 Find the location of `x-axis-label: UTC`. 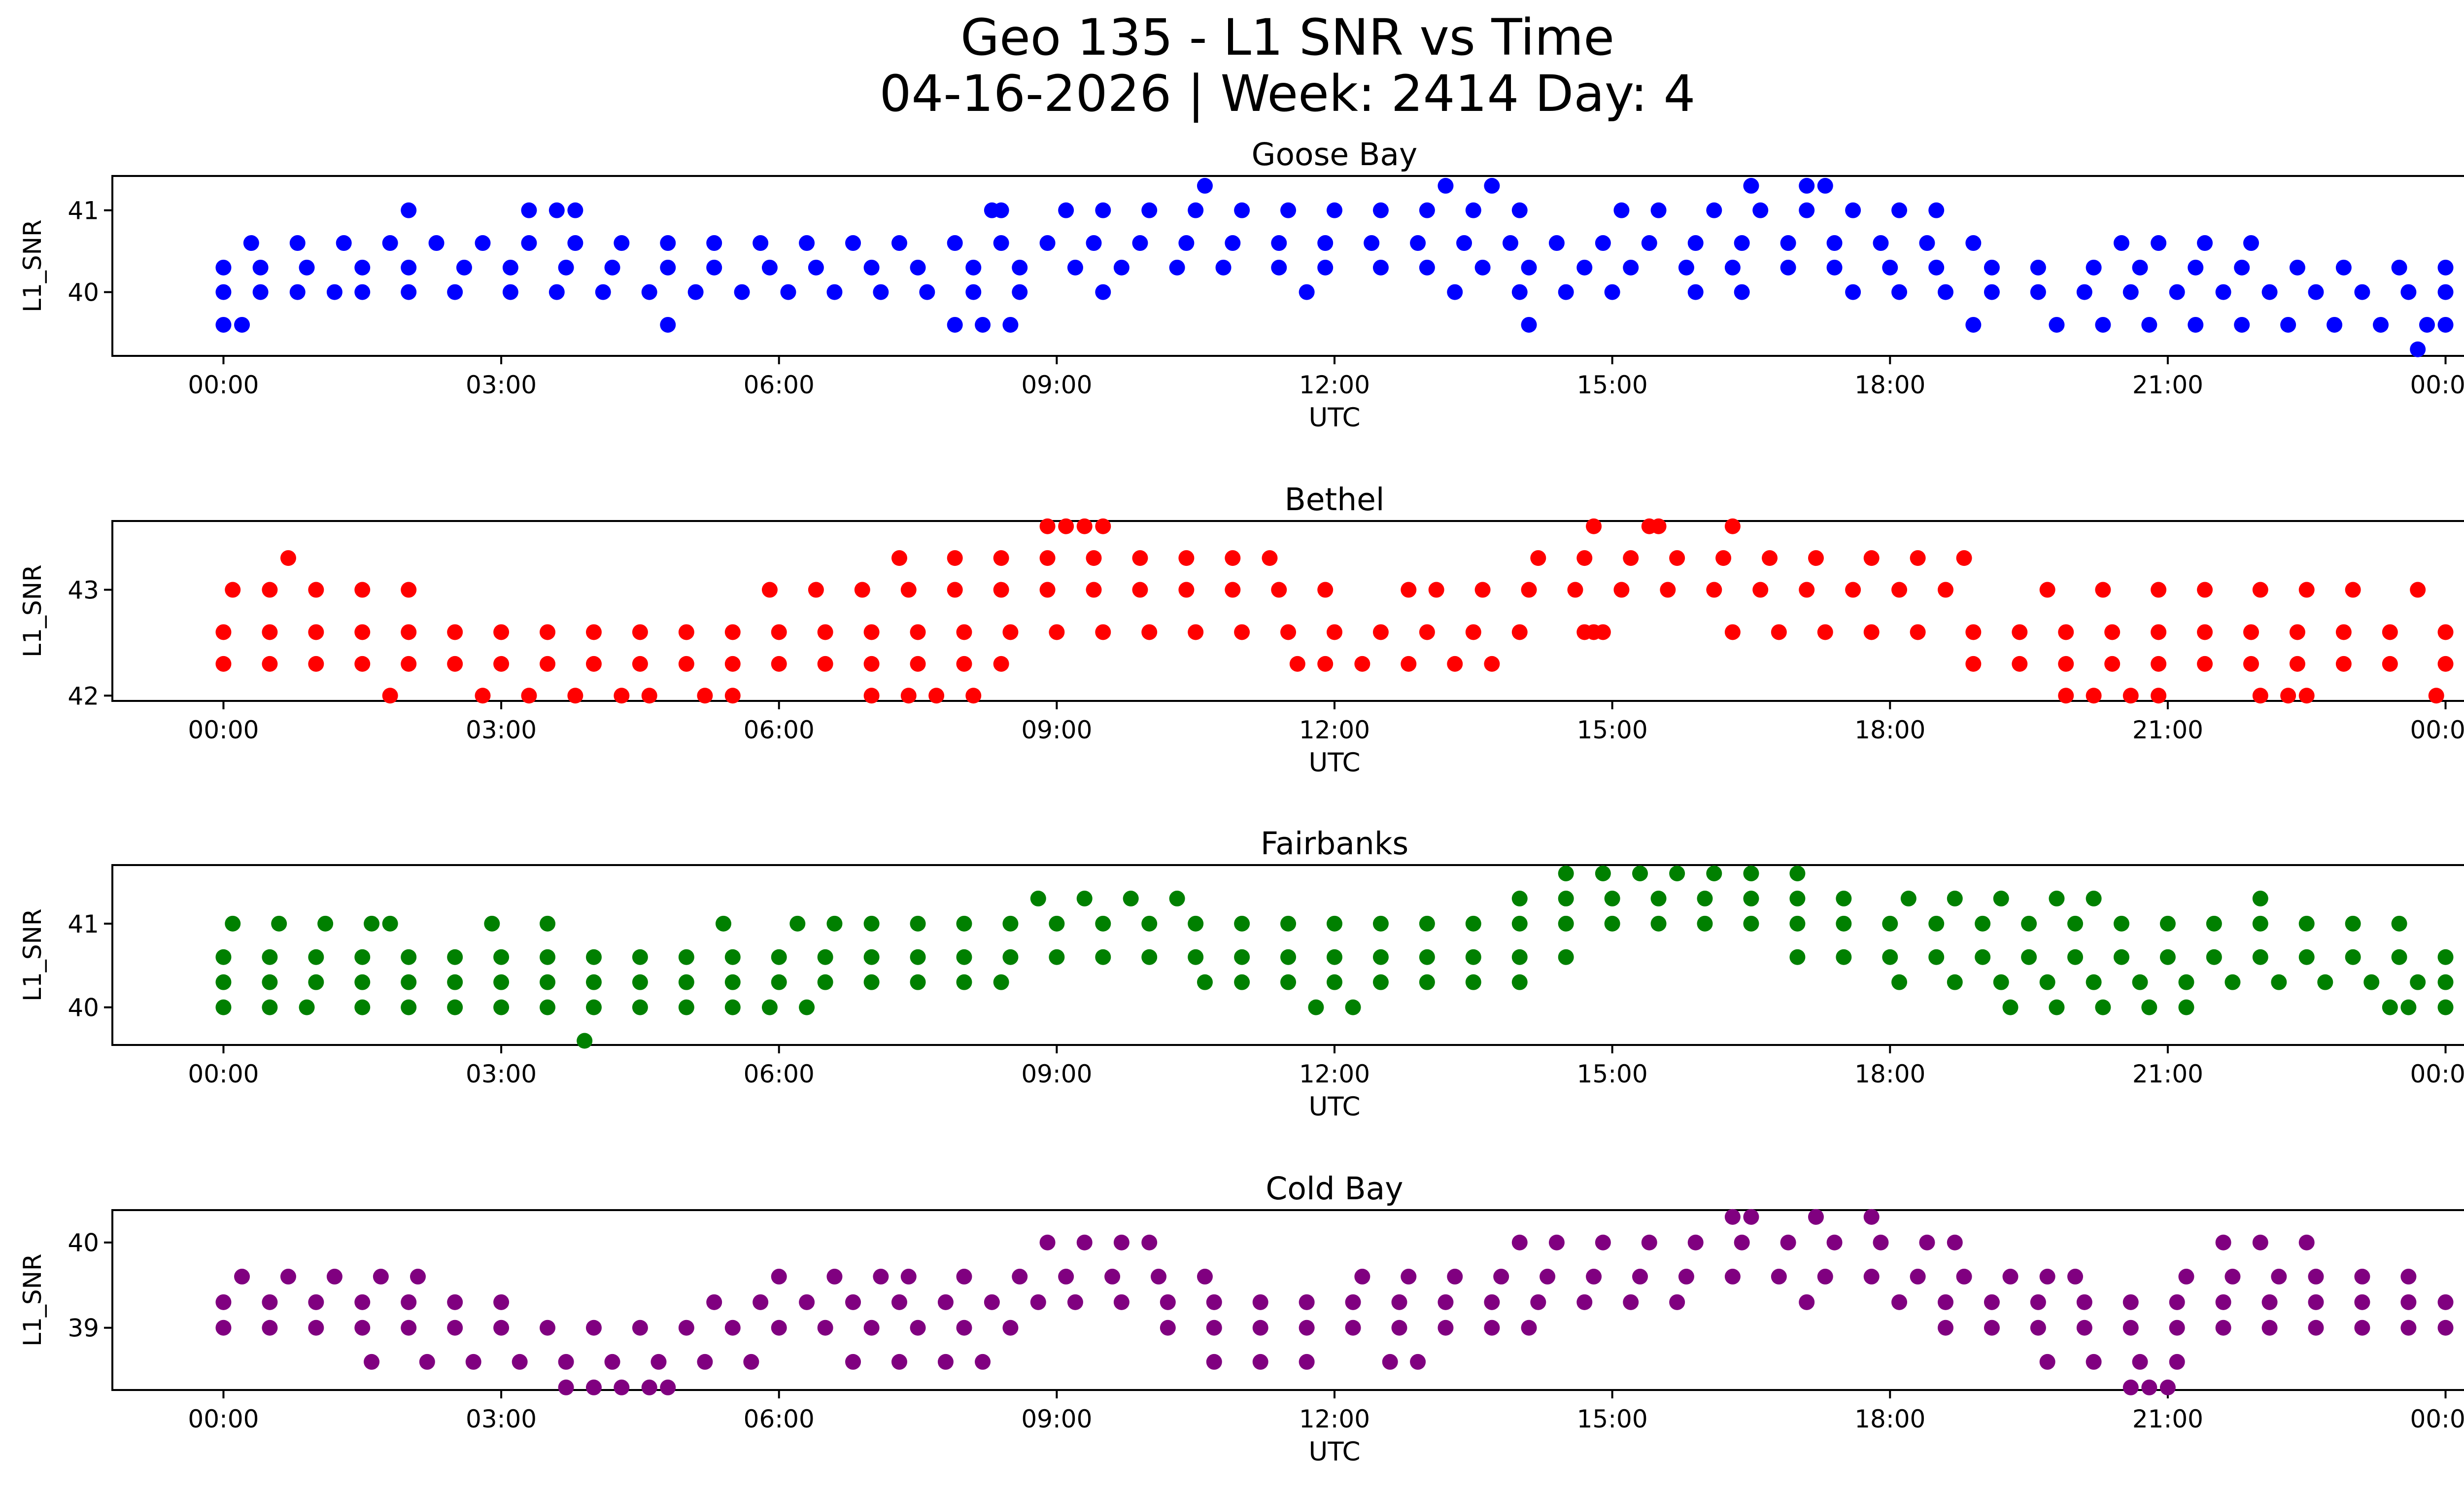

x-axis-label: UTC is located at coordinates (1334, 1452).